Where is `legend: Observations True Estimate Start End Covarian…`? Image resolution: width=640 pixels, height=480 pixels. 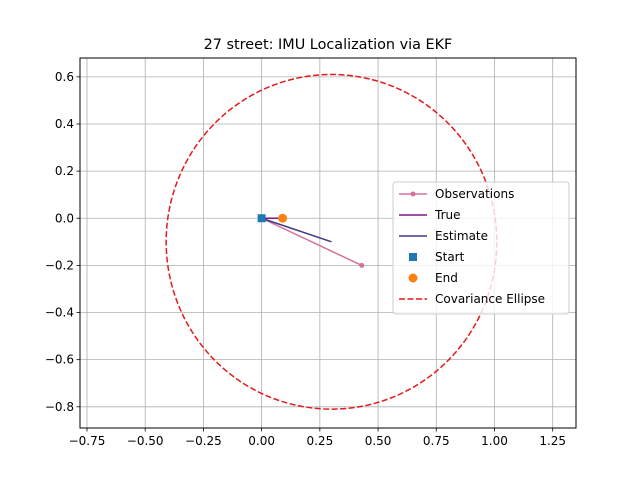 legend: Observations True Estimate Start End Covarian… is located at coordinates (481, 248).